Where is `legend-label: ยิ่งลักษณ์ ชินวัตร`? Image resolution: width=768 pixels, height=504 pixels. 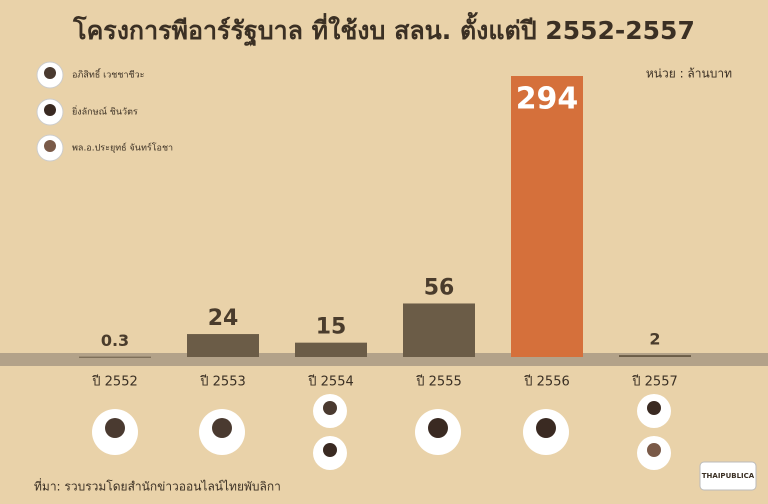 legend-label: ยิ่งลักษณ์ ชินวัตร is located at coordinates (105, 111).